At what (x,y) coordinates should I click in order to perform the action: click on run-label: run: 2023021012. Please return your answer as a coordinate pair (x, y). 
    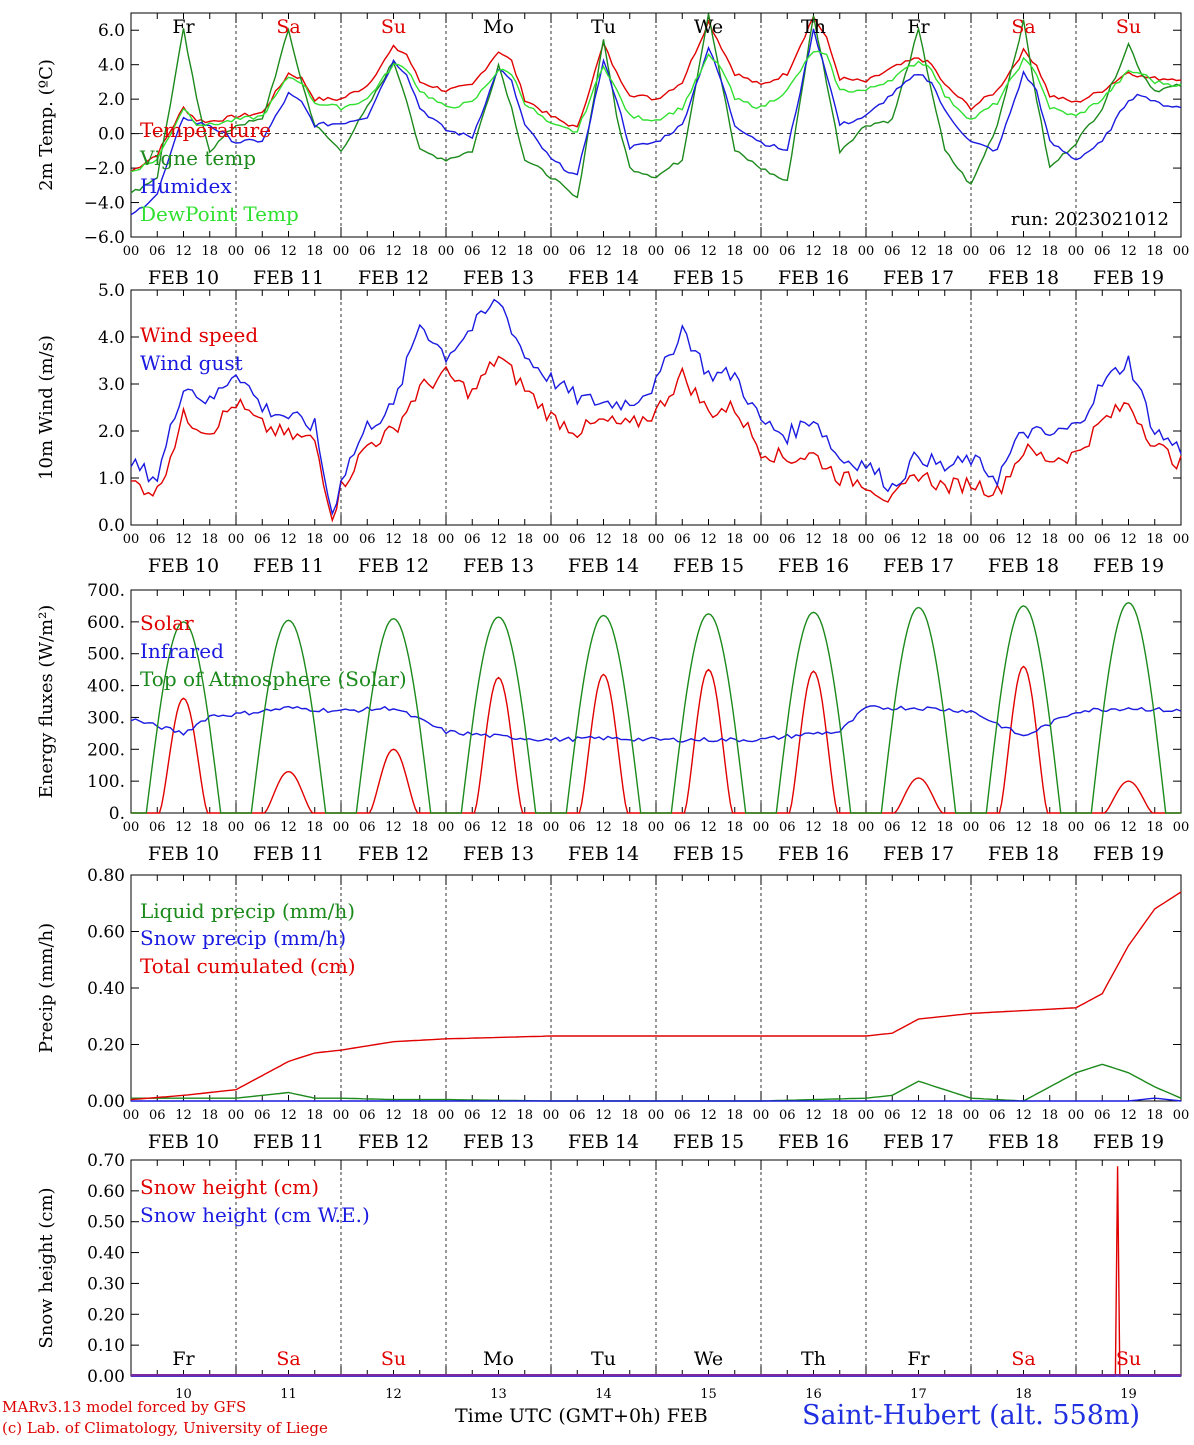
    Looking at the image, I should click on (1090, 219).